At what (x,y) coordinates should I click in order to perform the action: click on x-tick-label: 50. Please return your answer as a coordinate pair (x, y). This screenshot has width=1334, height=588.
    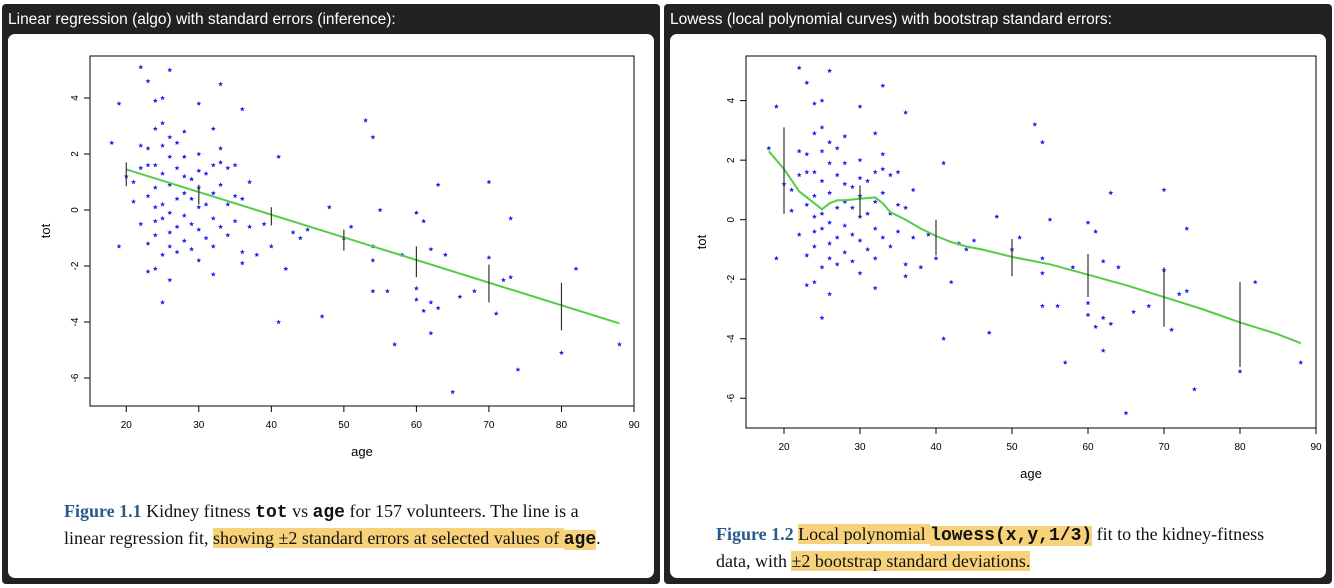
    Looking at the image, I should click on (344, 425).